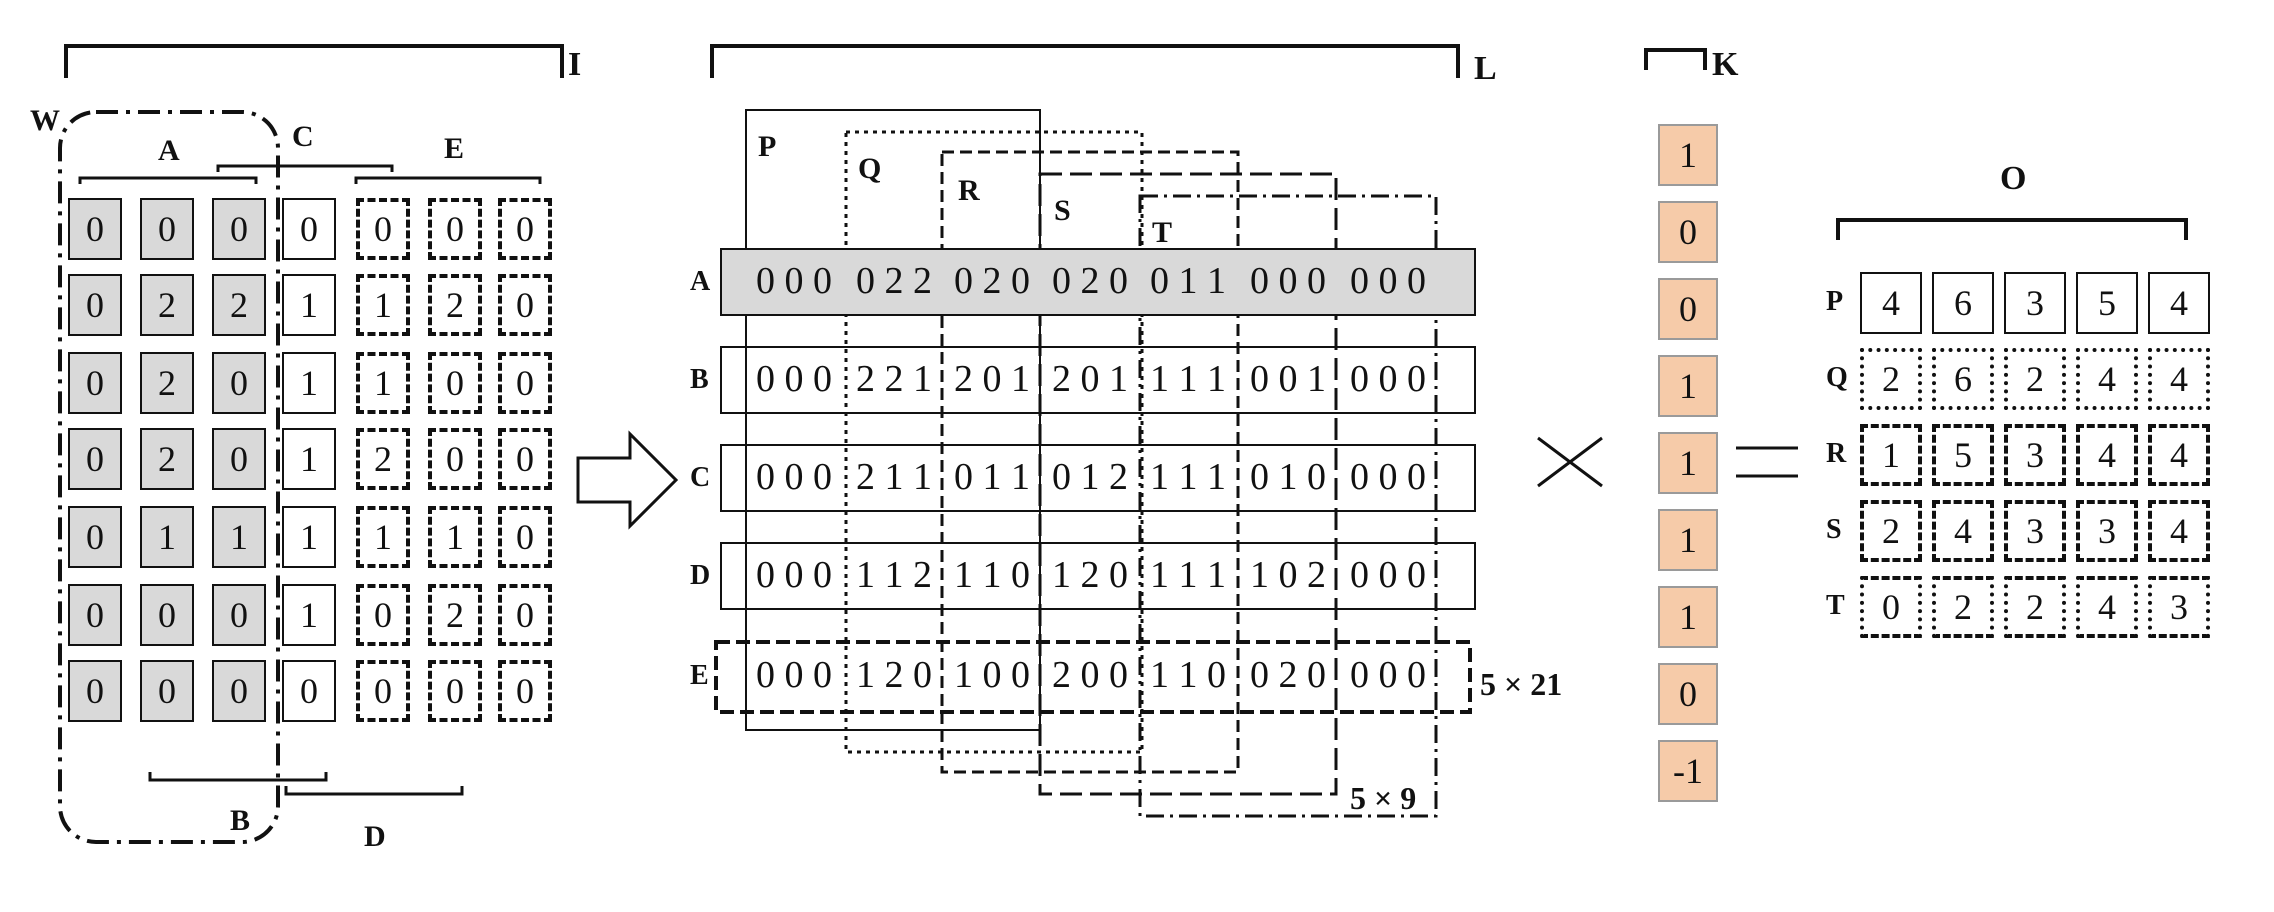 The height and width of the screenshot is (912, 2274). I want to click on matrix-segment: 2 0 1, so click(1090, 379).